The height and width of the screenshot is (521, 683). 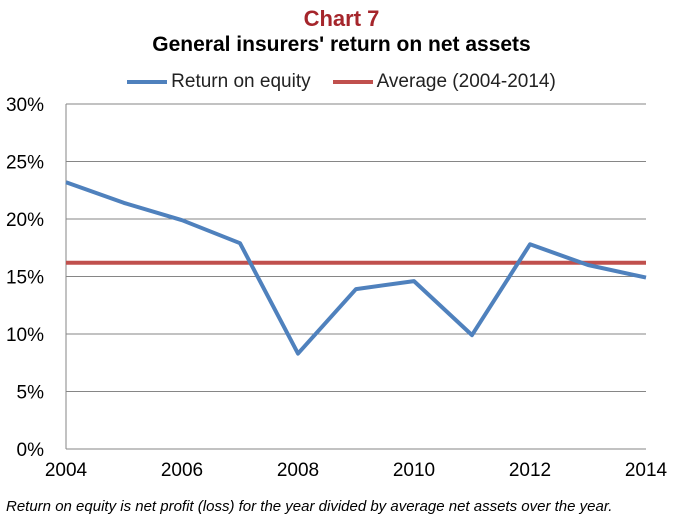 What do you see at coordinates (25, 220) in the screenshot?
I see `y-tick-label: 20%` at bounding box center [25, 220].